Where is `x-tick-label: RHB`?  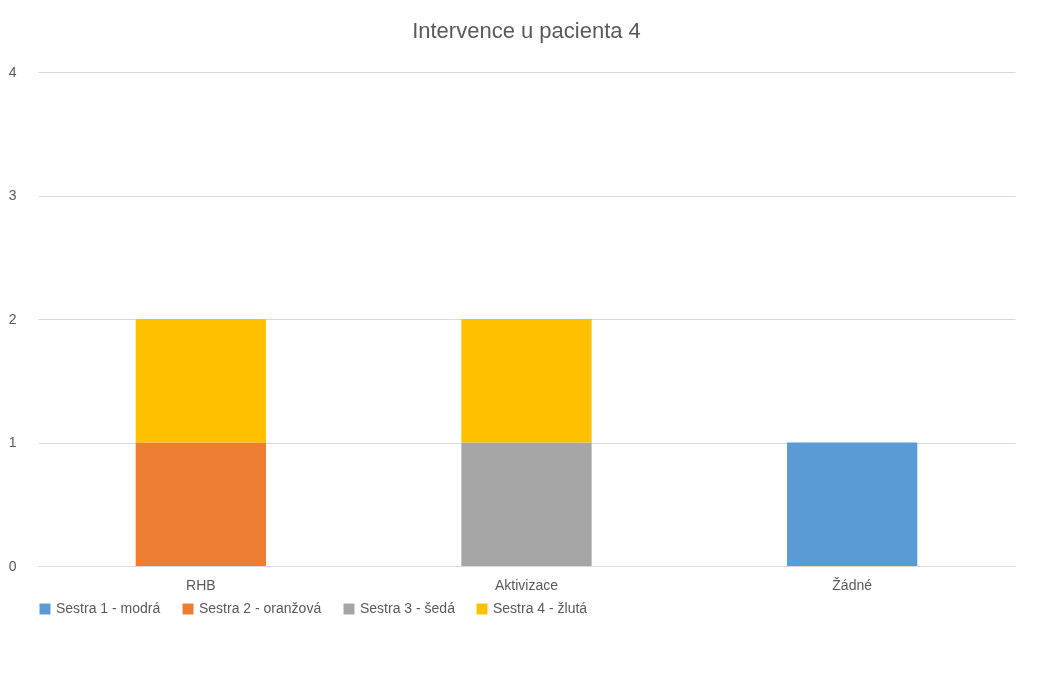
x-tick-label: RHB is located at coordinates (201, 584).